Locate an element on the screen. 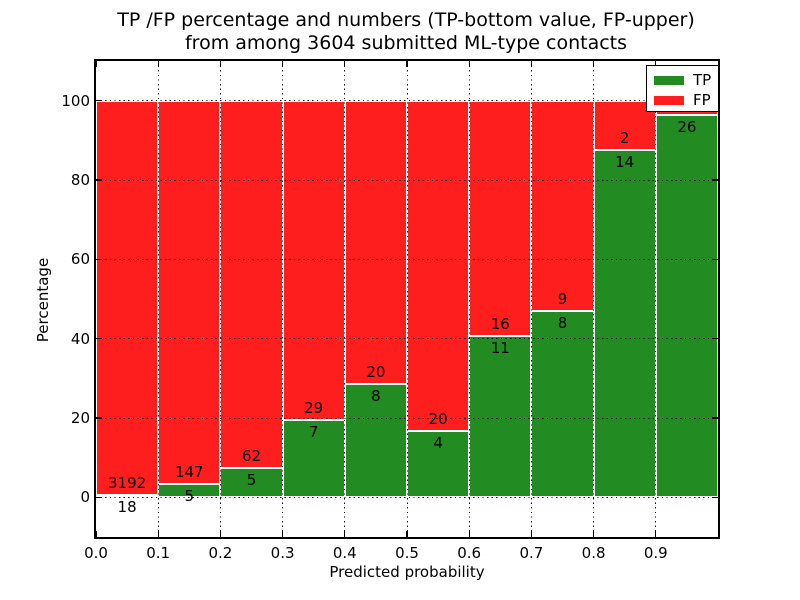 This screenshot has height=600, width=800. x-tick-label: 0.1 is located at coordinates (158, 553).